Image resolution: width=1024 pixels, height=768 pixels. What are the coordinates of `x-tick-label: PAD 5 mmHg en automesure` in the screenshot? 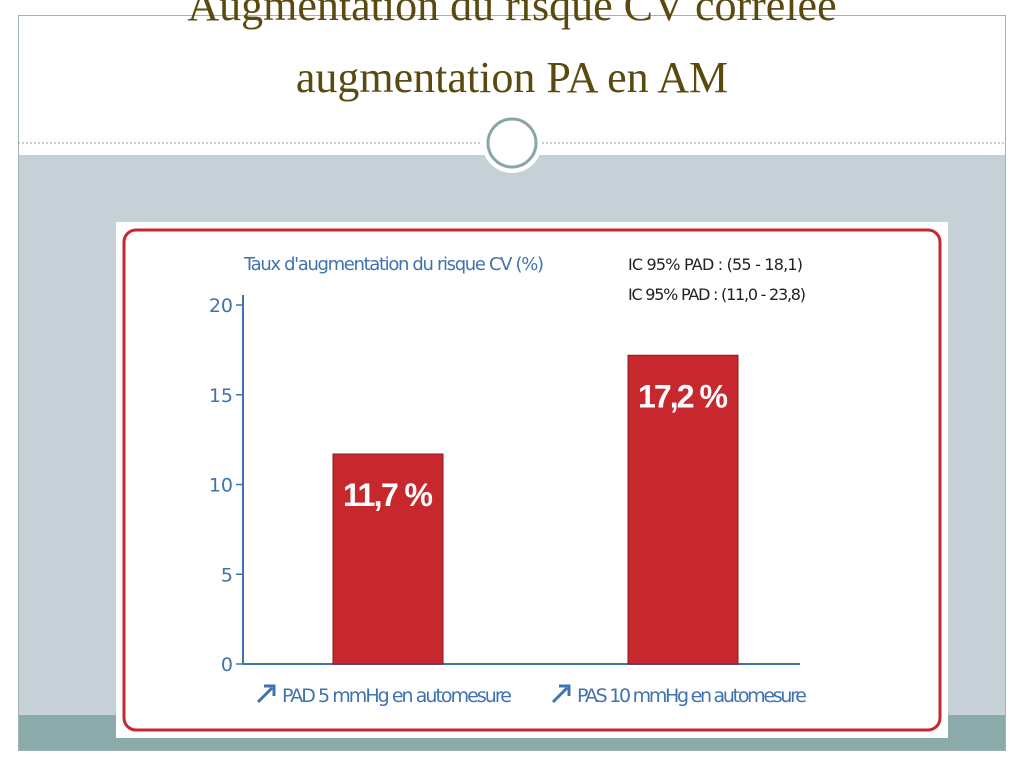 It's located at (397, 696).